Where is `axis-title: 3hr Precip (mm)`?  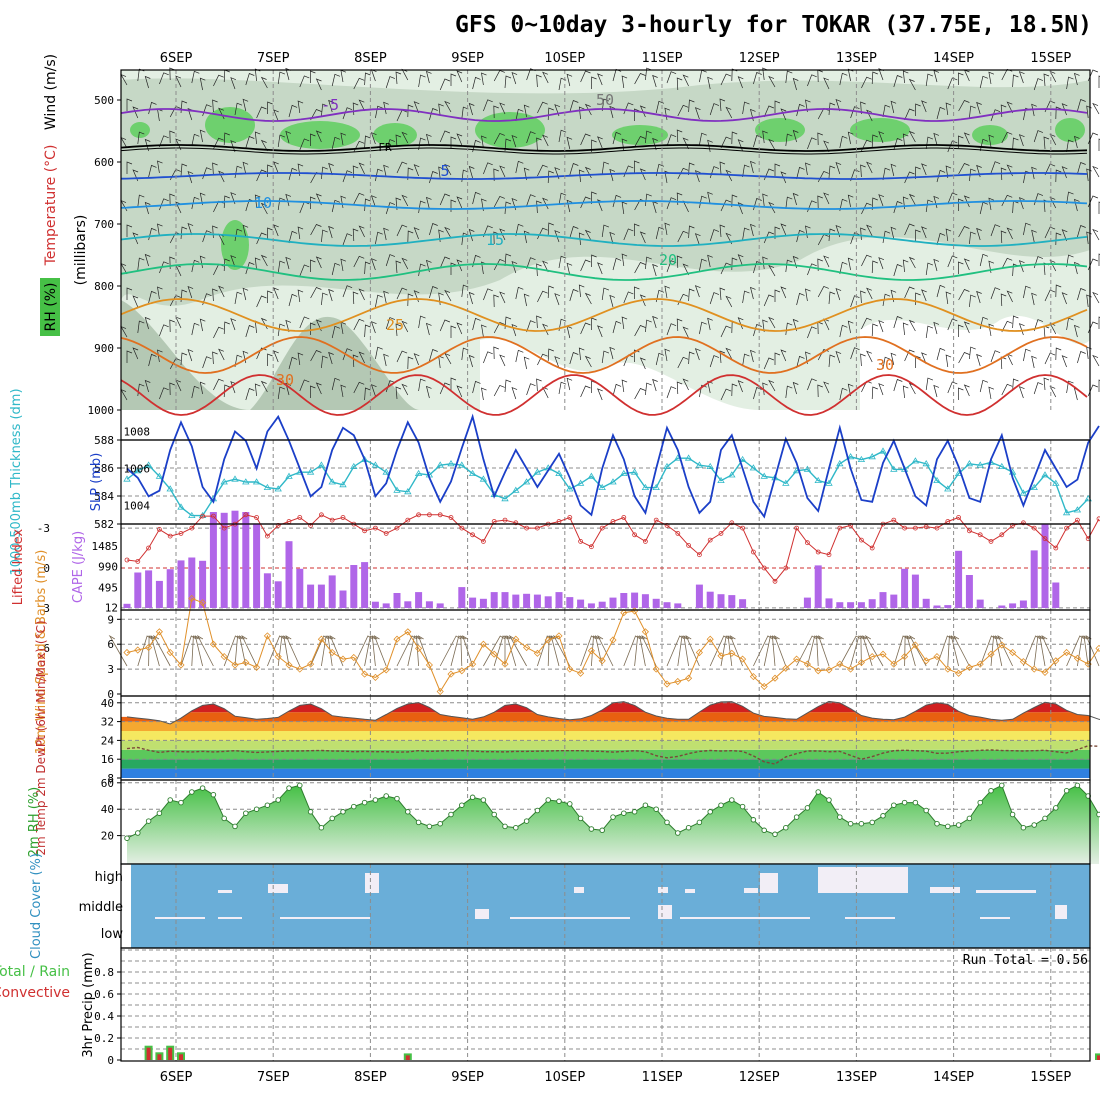 axis-title: 3hr Precip (mm) is located at coordinates (88, 1004).